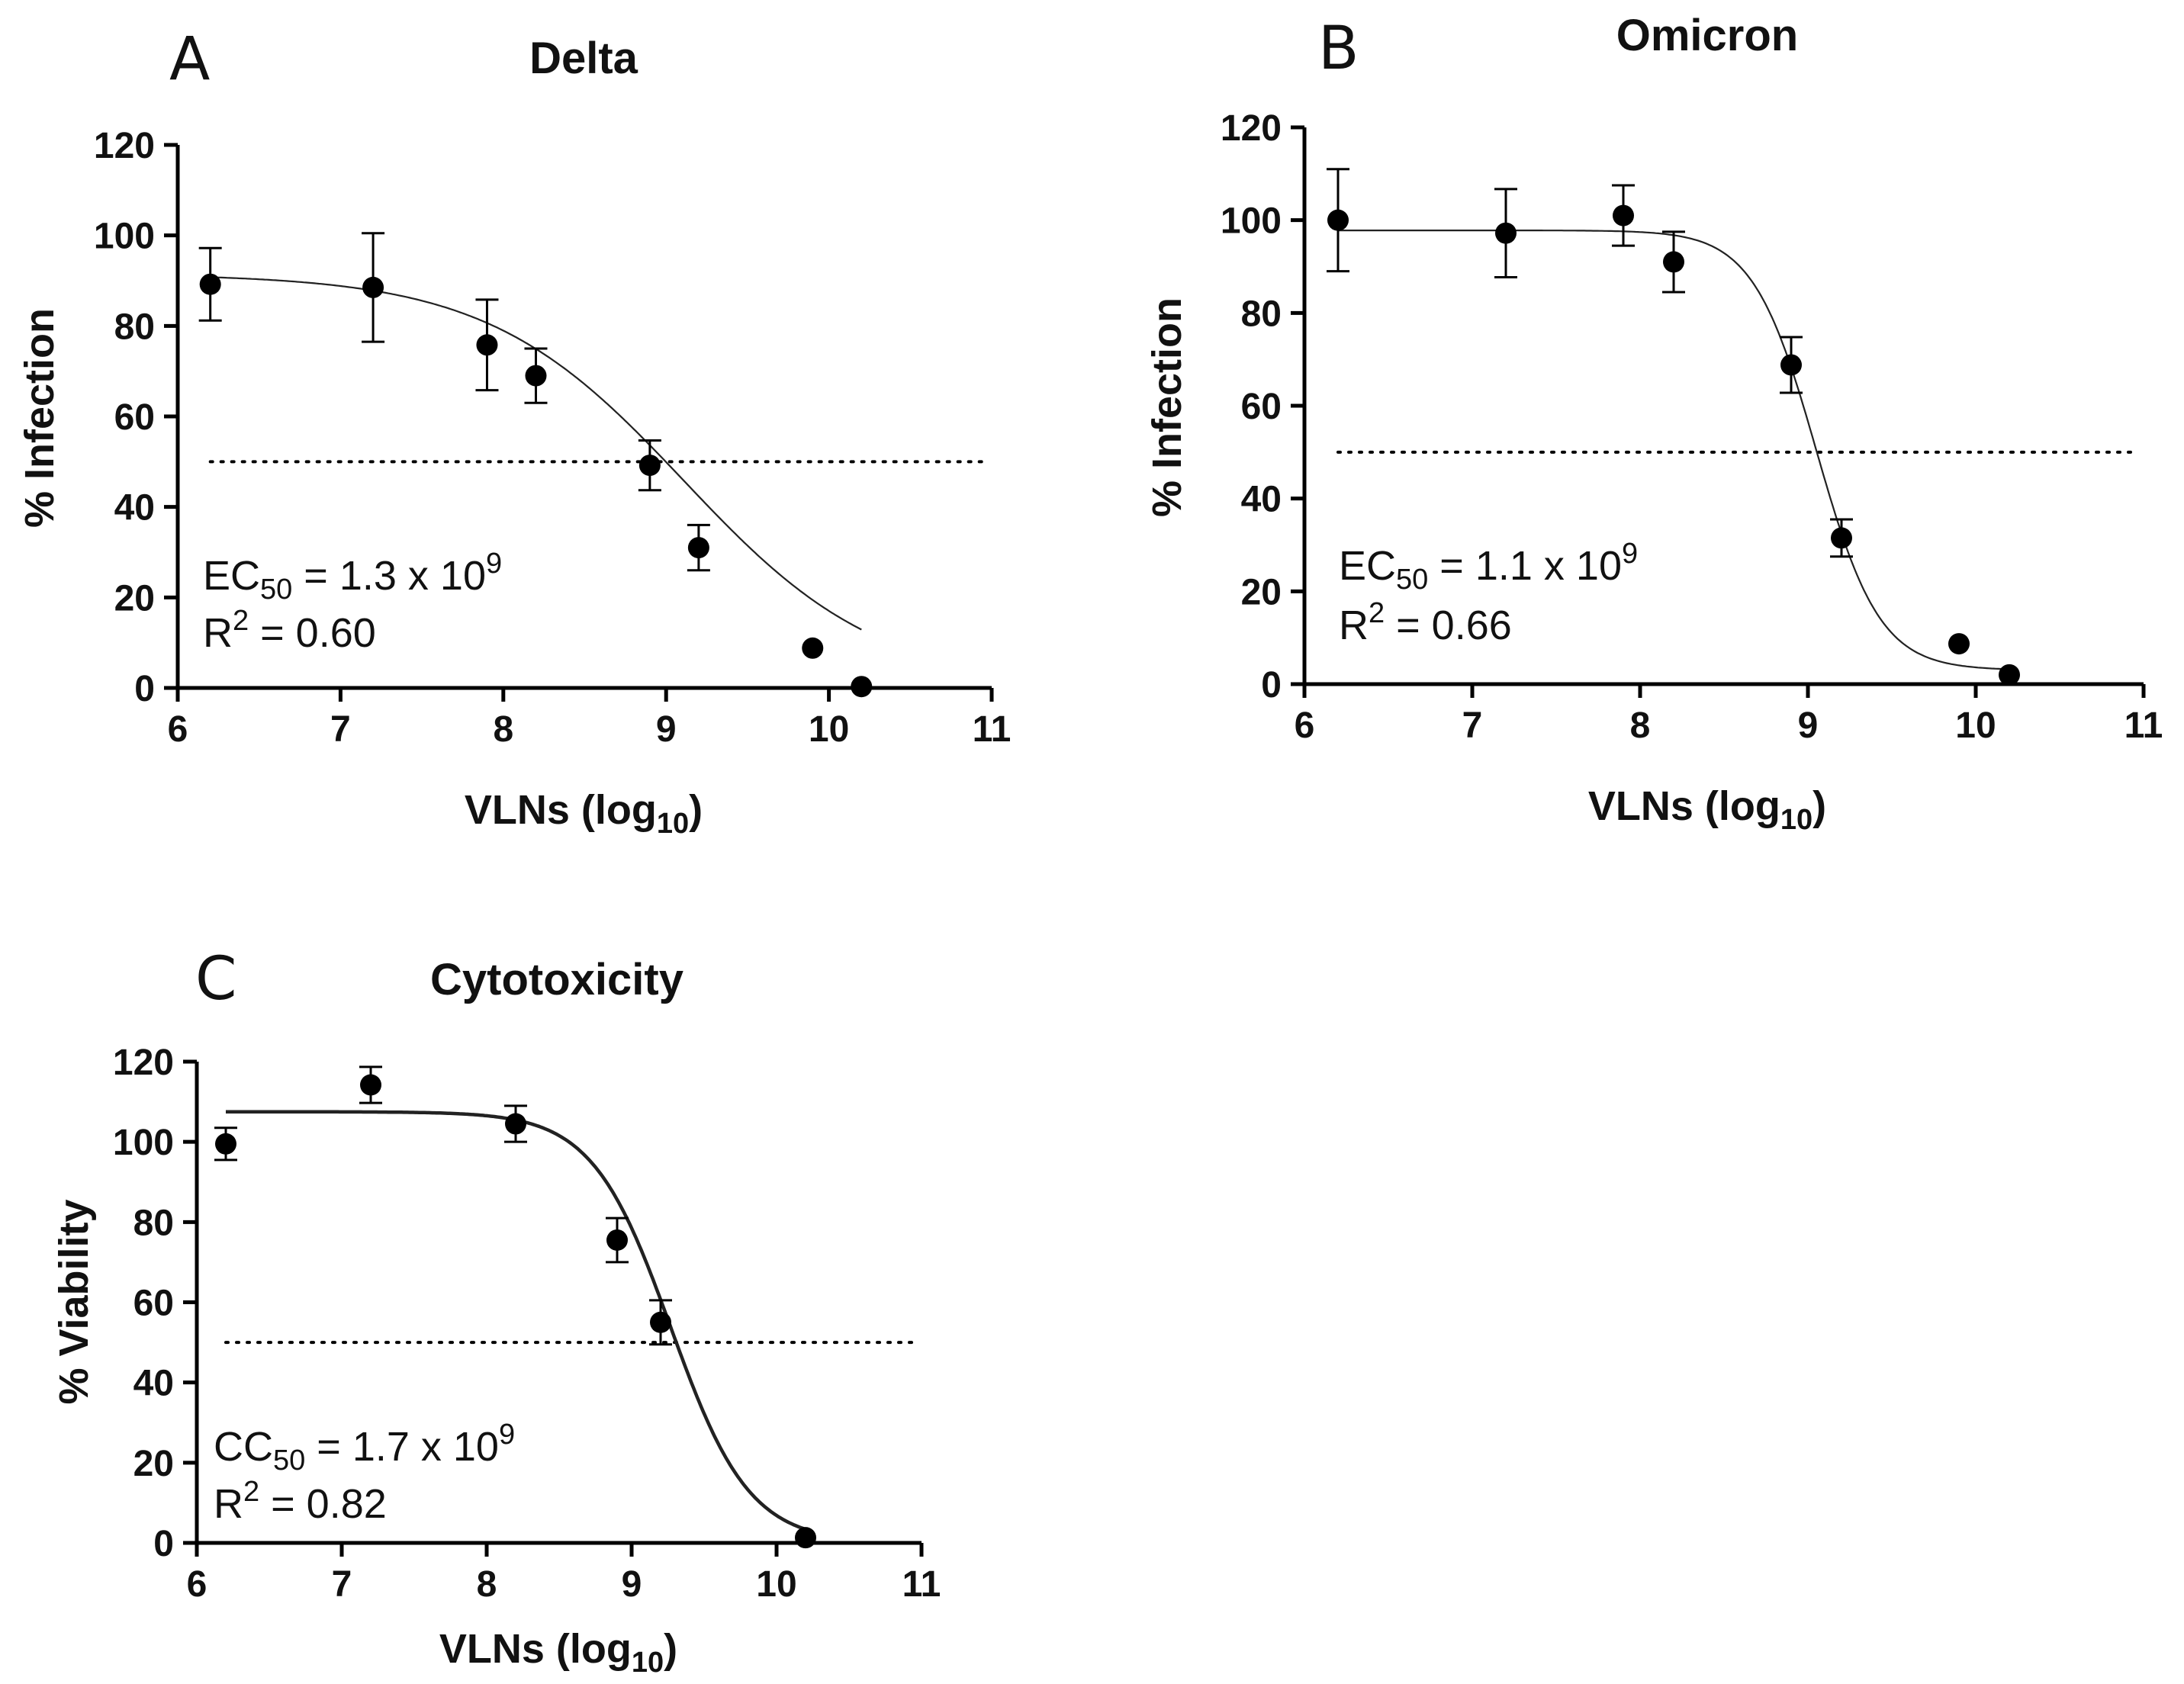 The image size is (2184, 1684). I want to click on ec50-annotation: EC50 = 1.3 x 109, so click(352, 577).